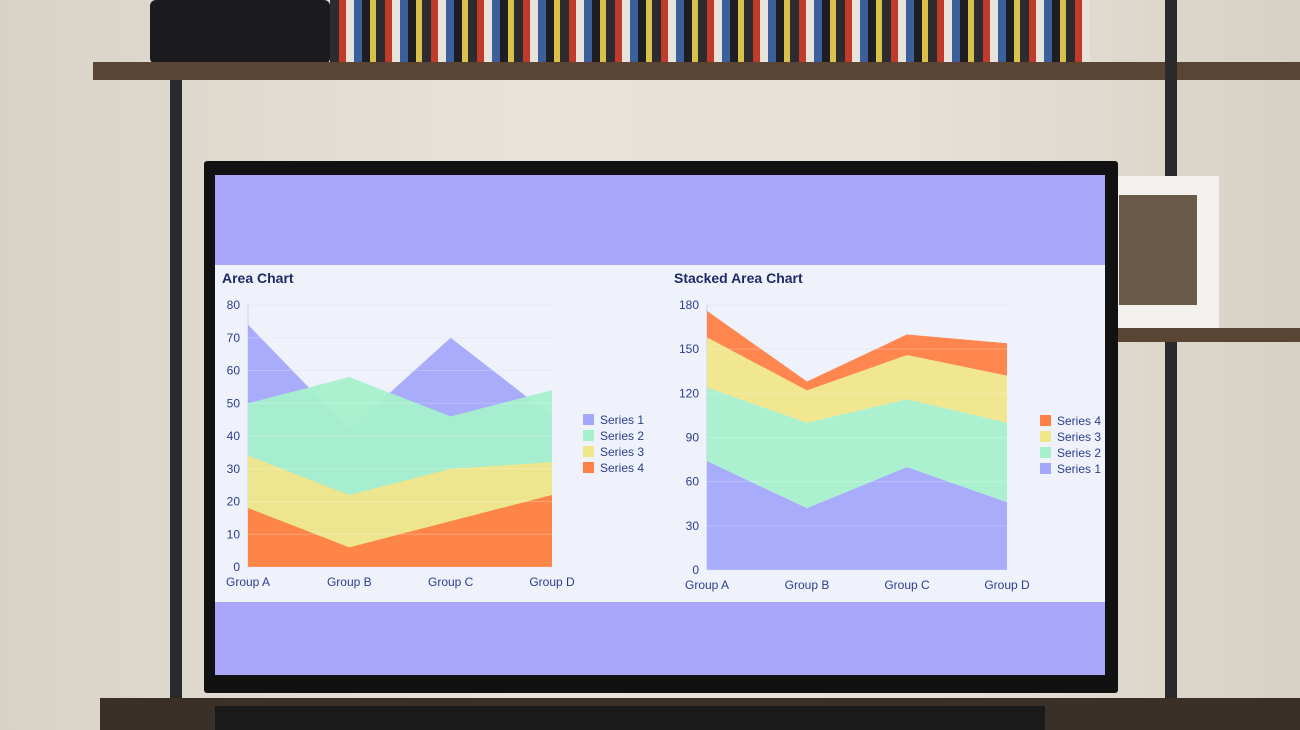 This screenshot has width=1300, height=730. What do you see at coordinates (234, 338) in the screenshot?
I see `y-tick-label: 70` at bounding box center [234, 338].